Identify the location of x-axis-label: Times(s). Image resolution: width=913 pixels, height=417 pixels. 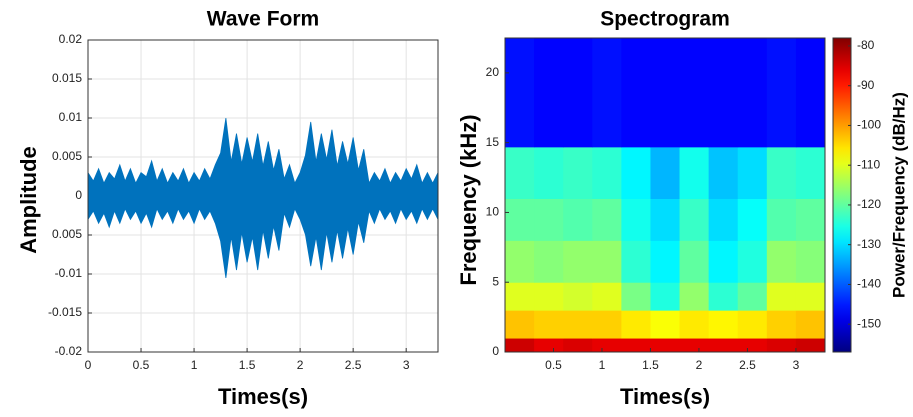
(665, 396).